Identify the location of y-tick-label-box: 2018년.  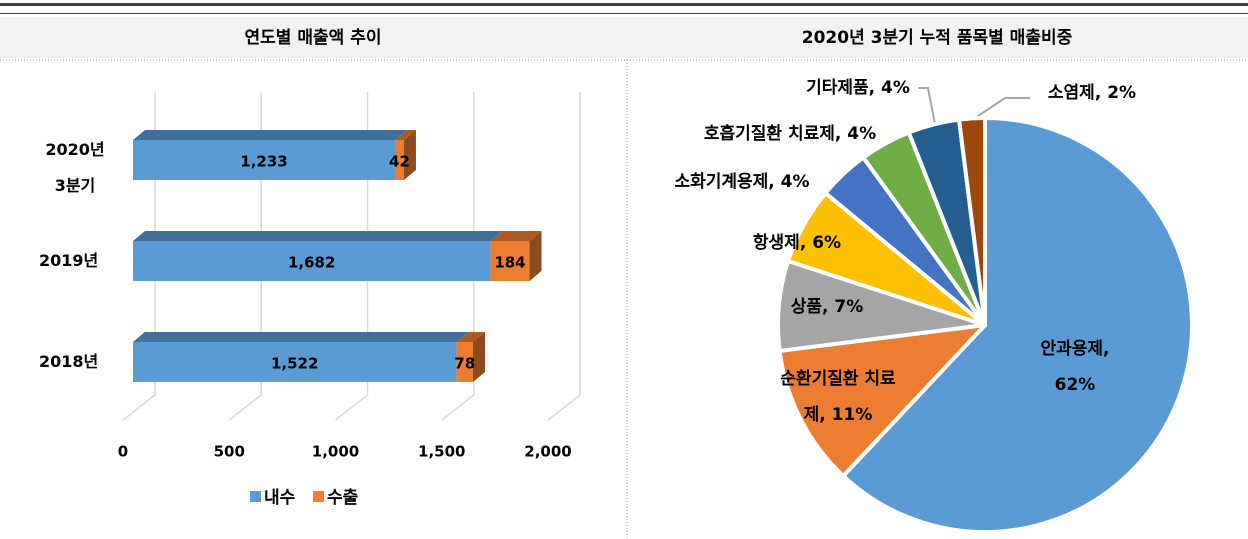
(69, 361).